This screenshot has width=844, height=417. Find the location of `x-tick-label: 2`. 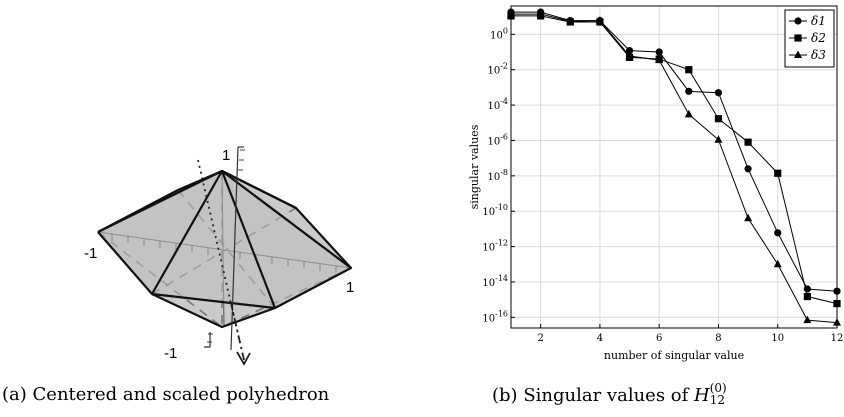

x-tick-label: 2 is located at coordinates (540, 338).